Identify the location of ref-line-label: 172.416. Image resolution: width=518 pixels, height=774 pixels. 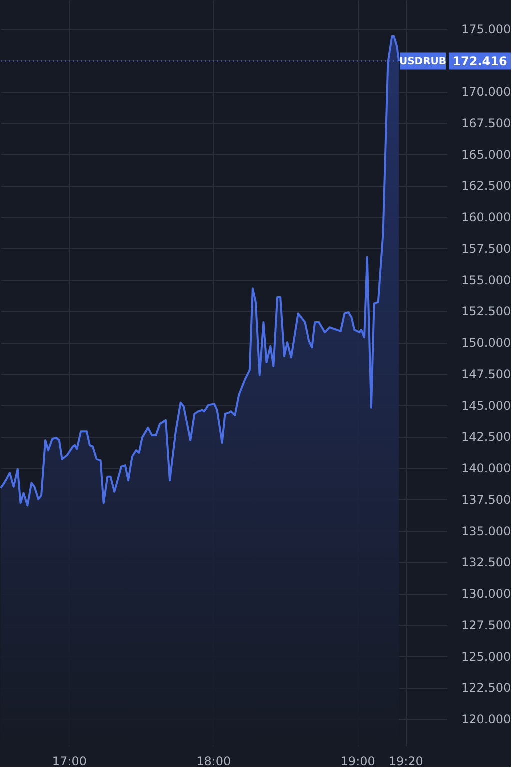
(480, 61).